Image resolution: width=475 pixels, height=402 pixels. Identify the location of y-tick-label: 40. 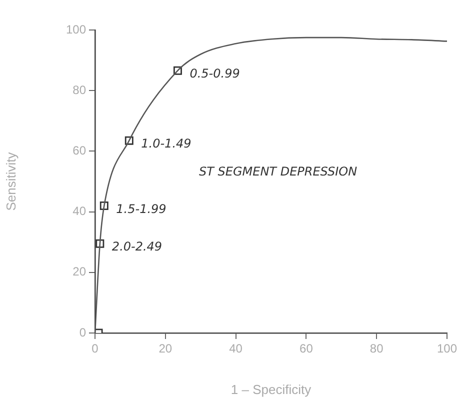
(79, 211).